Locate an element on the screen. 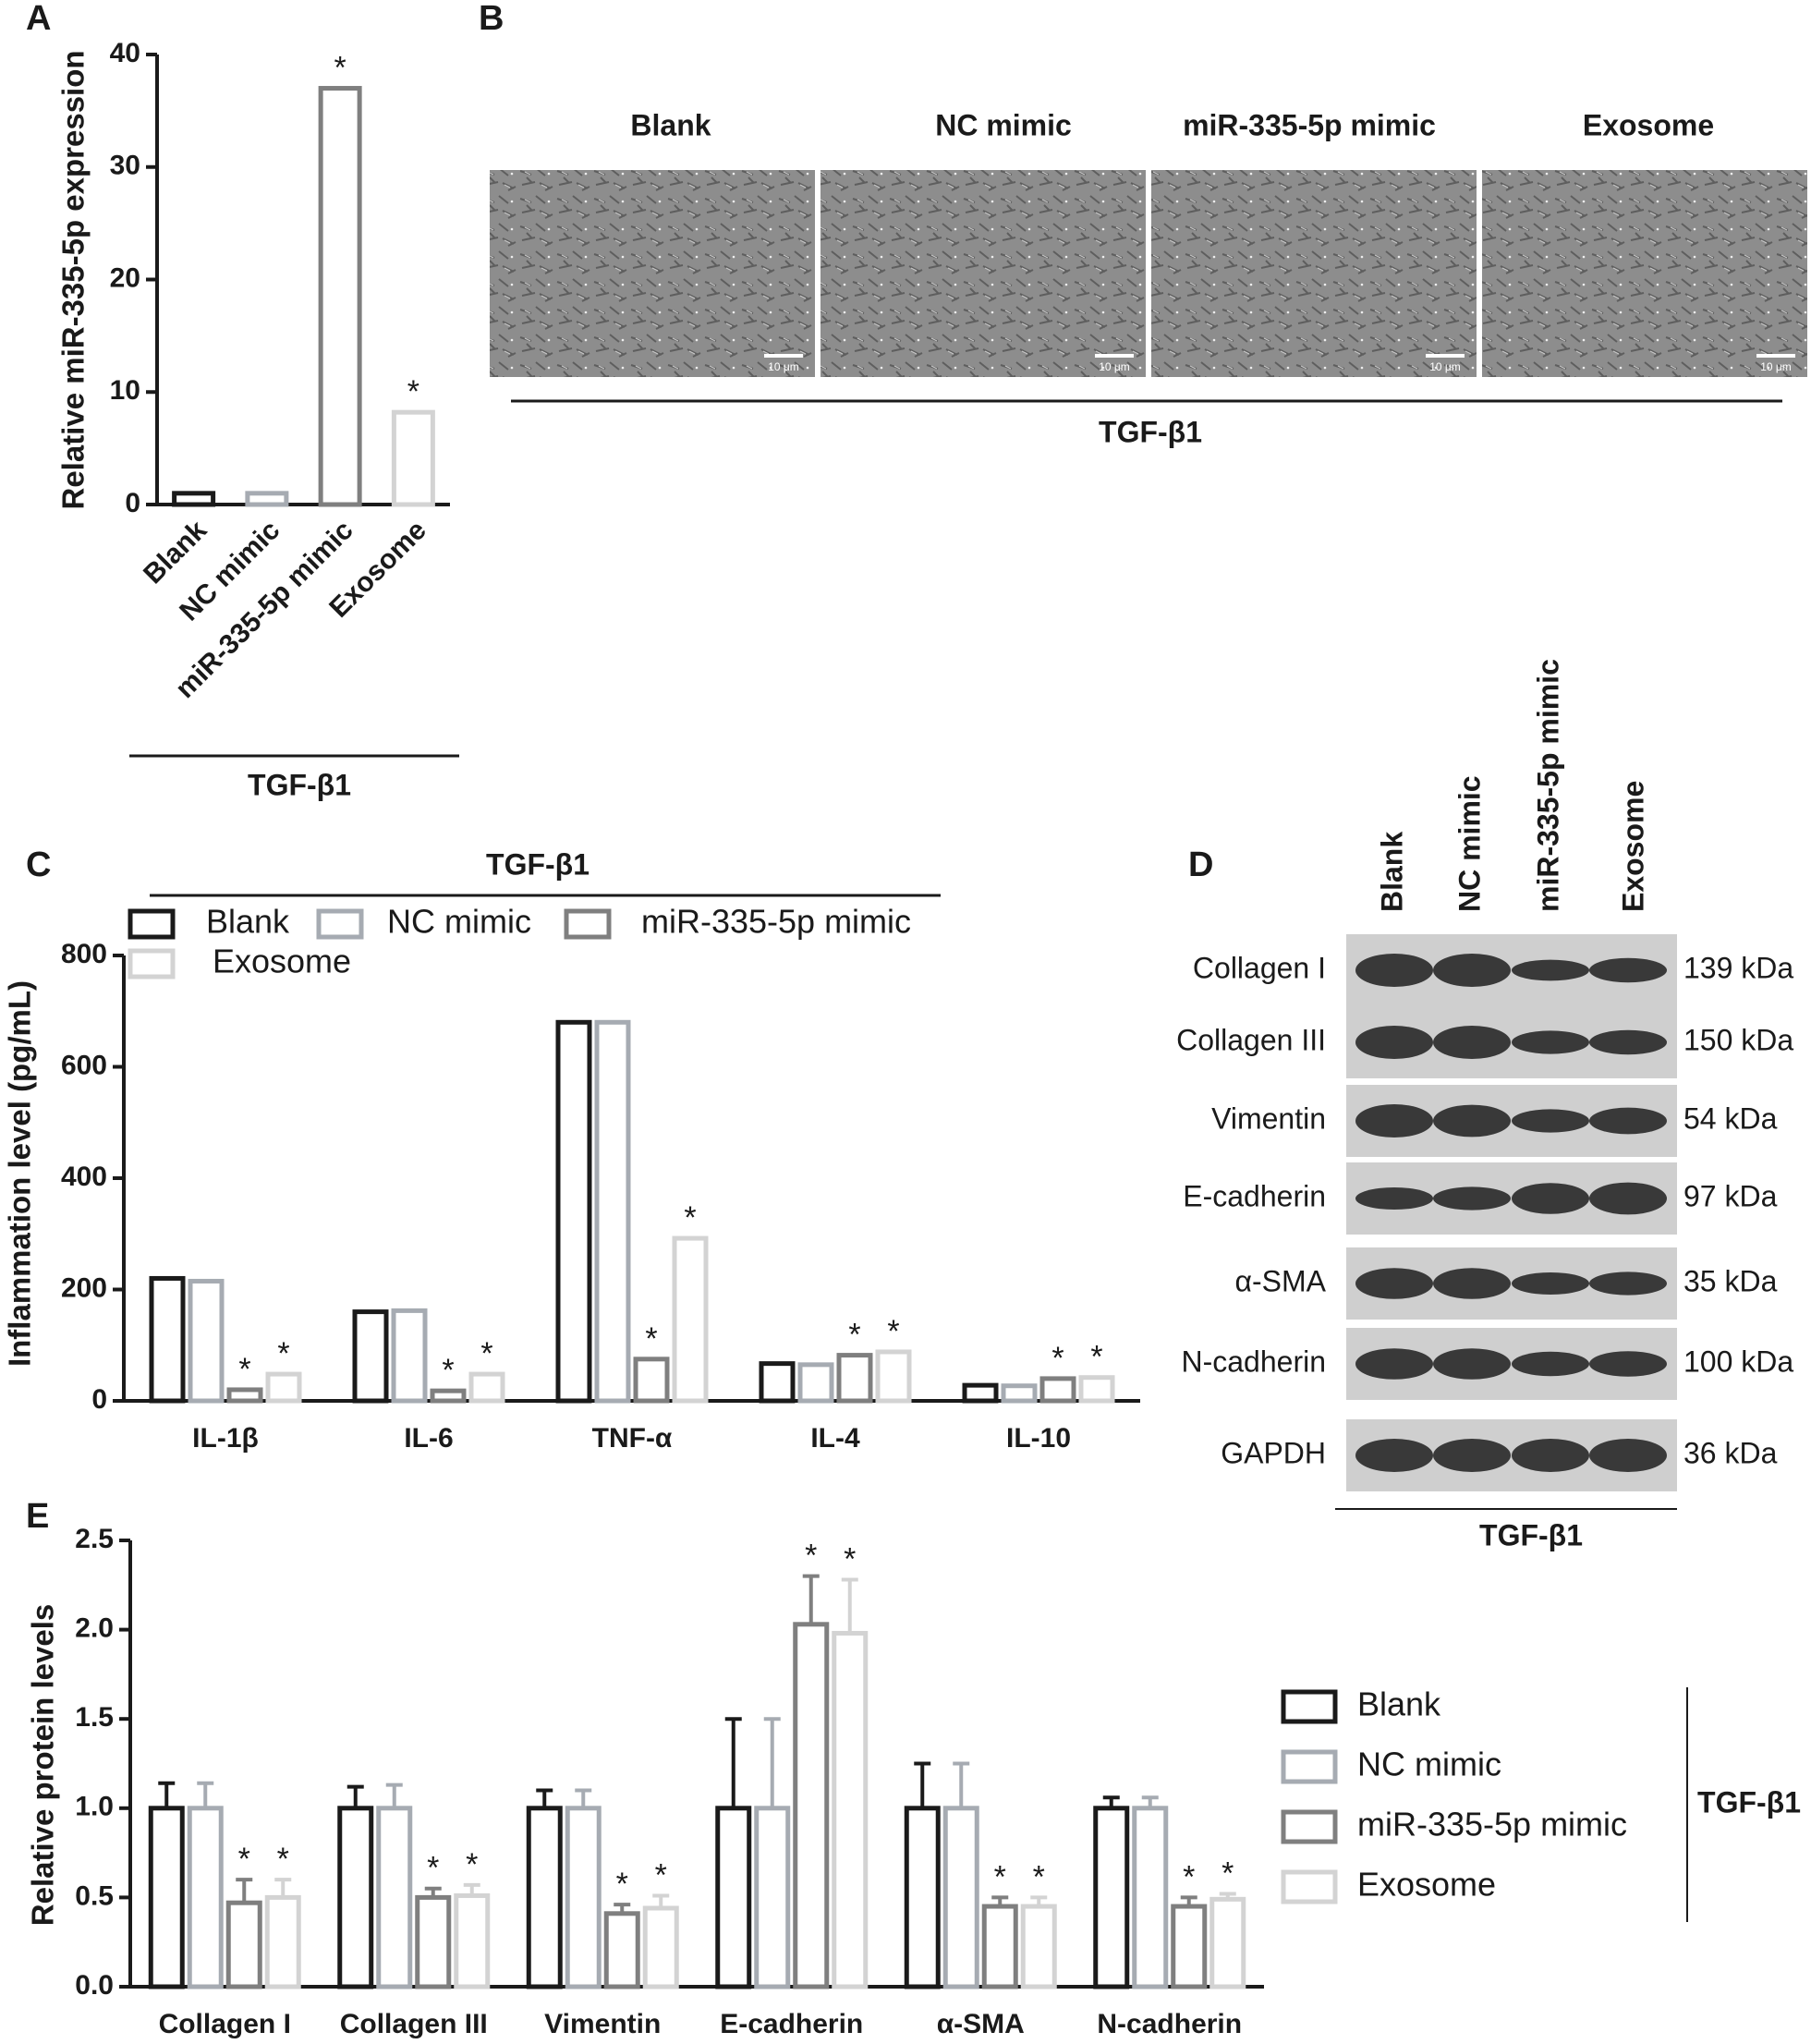  panel-label: D is located at coordinates (1200, 865).